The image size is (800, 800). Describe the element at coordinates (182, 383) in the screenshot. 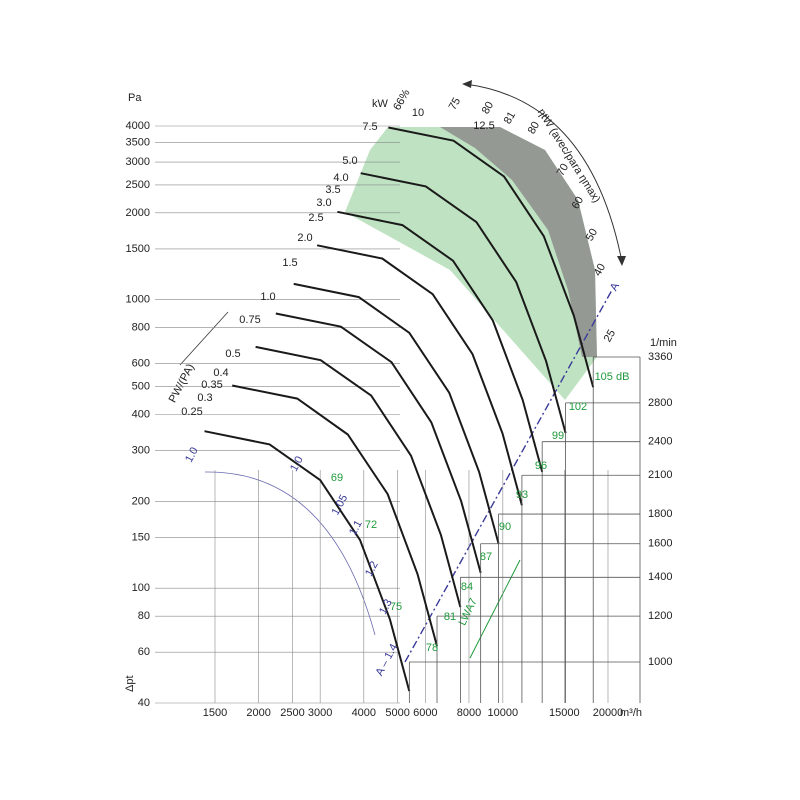

I see `ratio-title: PW/(PA)` at that location.